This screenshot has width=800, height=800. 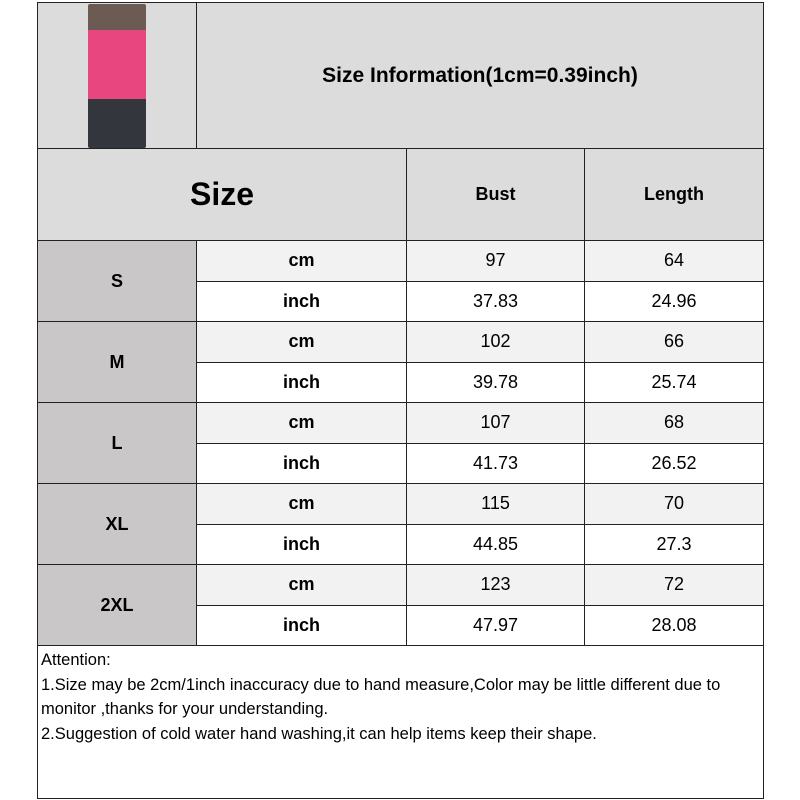 What do you see at coordinates (674, 341) in the screenshot?
I see `length-value: 66` at bounding box center [674, 341].